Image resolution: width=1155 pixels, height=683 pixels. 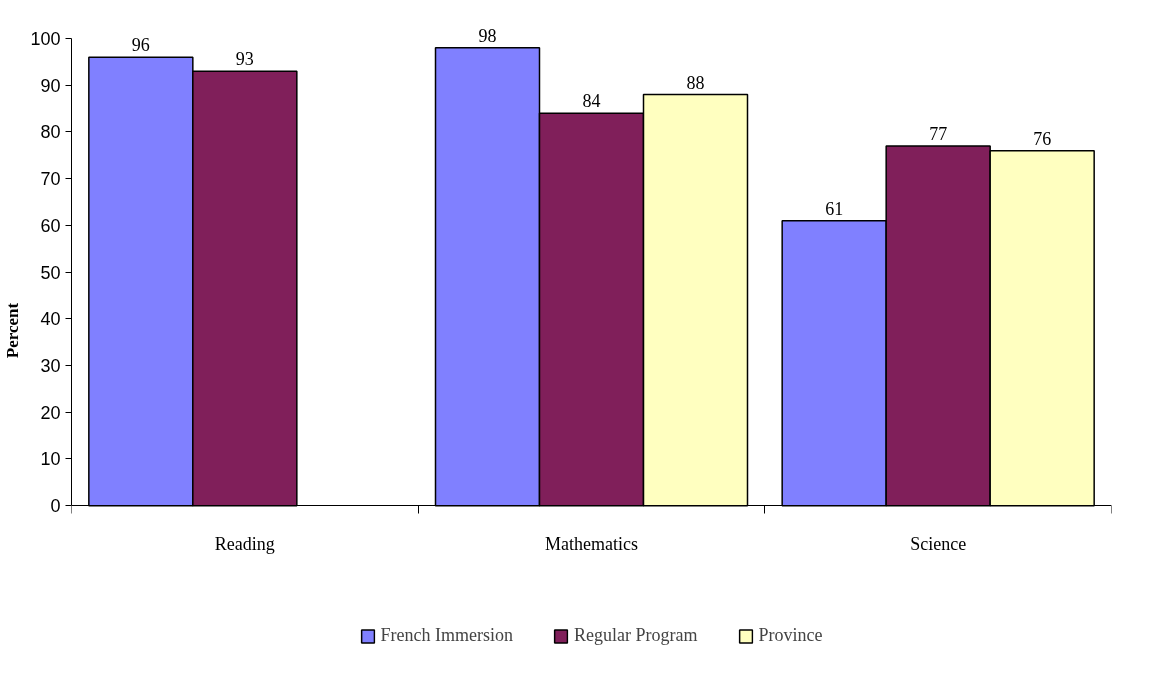 What do you see at coordinates (938, 543) in the screenshot?
I see `x-tick-label: Science` at bounding box center [938, 543].